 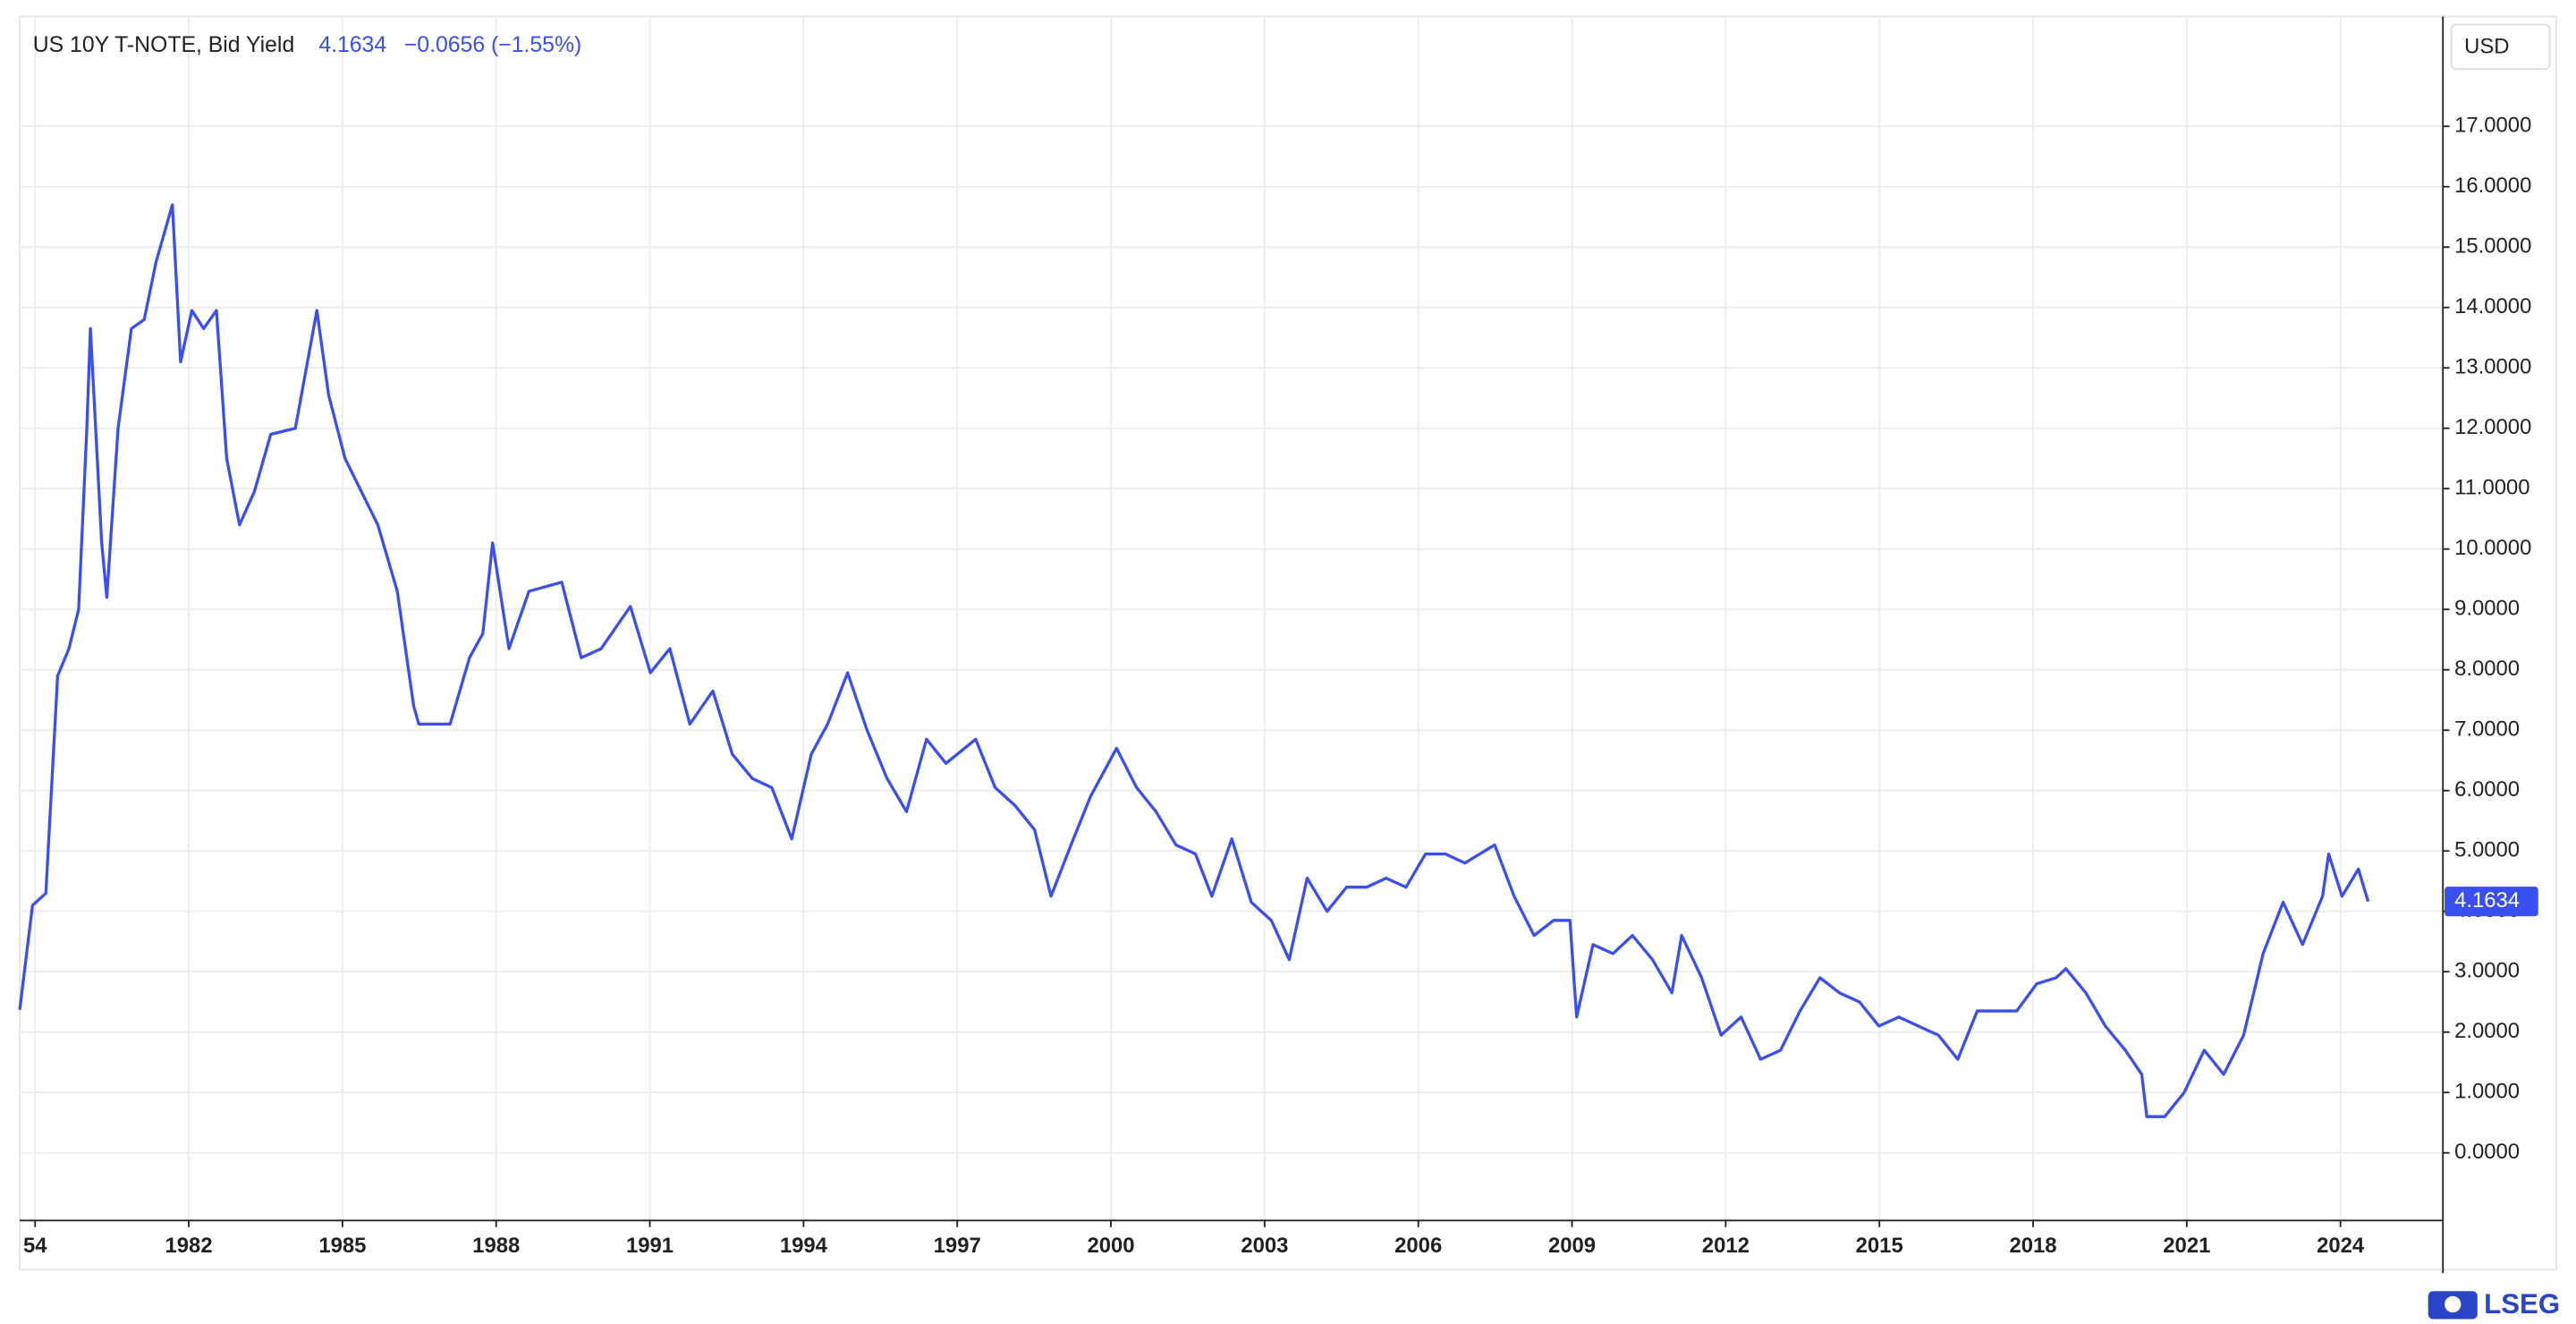 What do you see at coordinates (1110, 1246) in the screenshot?
I see `x-tick-label: 2000` at bounding box center [1110, 1246].